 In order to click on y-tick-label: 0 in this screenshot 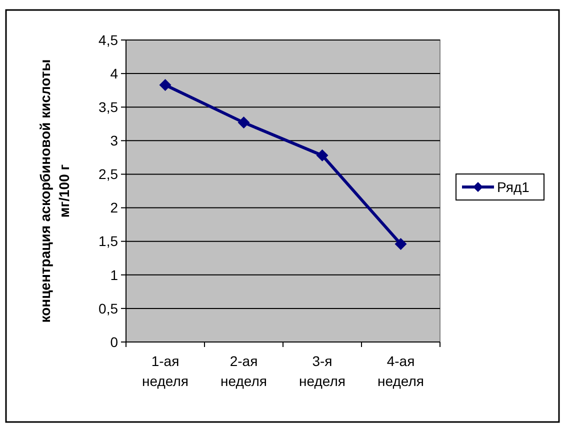, I will do `click(114, 342)`.